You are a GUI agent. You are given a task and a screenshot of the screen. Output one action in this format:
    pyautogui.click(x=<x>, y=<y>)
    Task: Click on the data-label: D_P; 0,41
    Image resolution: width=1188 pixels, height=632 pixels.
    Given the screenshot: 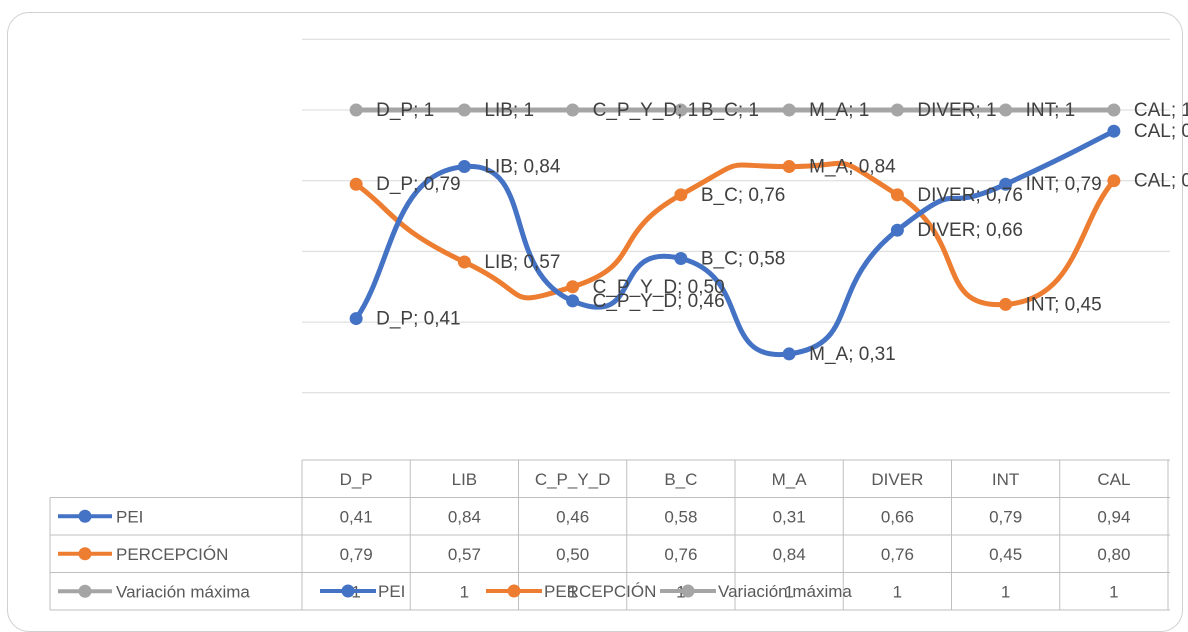 What is the action you would take?
    pyautogui.click(x=418, y=319)
    